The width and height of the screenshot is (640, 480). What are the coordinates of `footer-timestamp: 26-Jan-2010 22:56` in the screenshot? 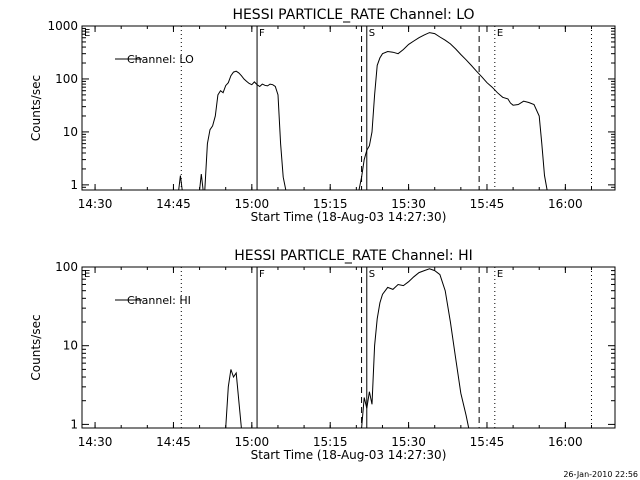 It's located at (600, 474).